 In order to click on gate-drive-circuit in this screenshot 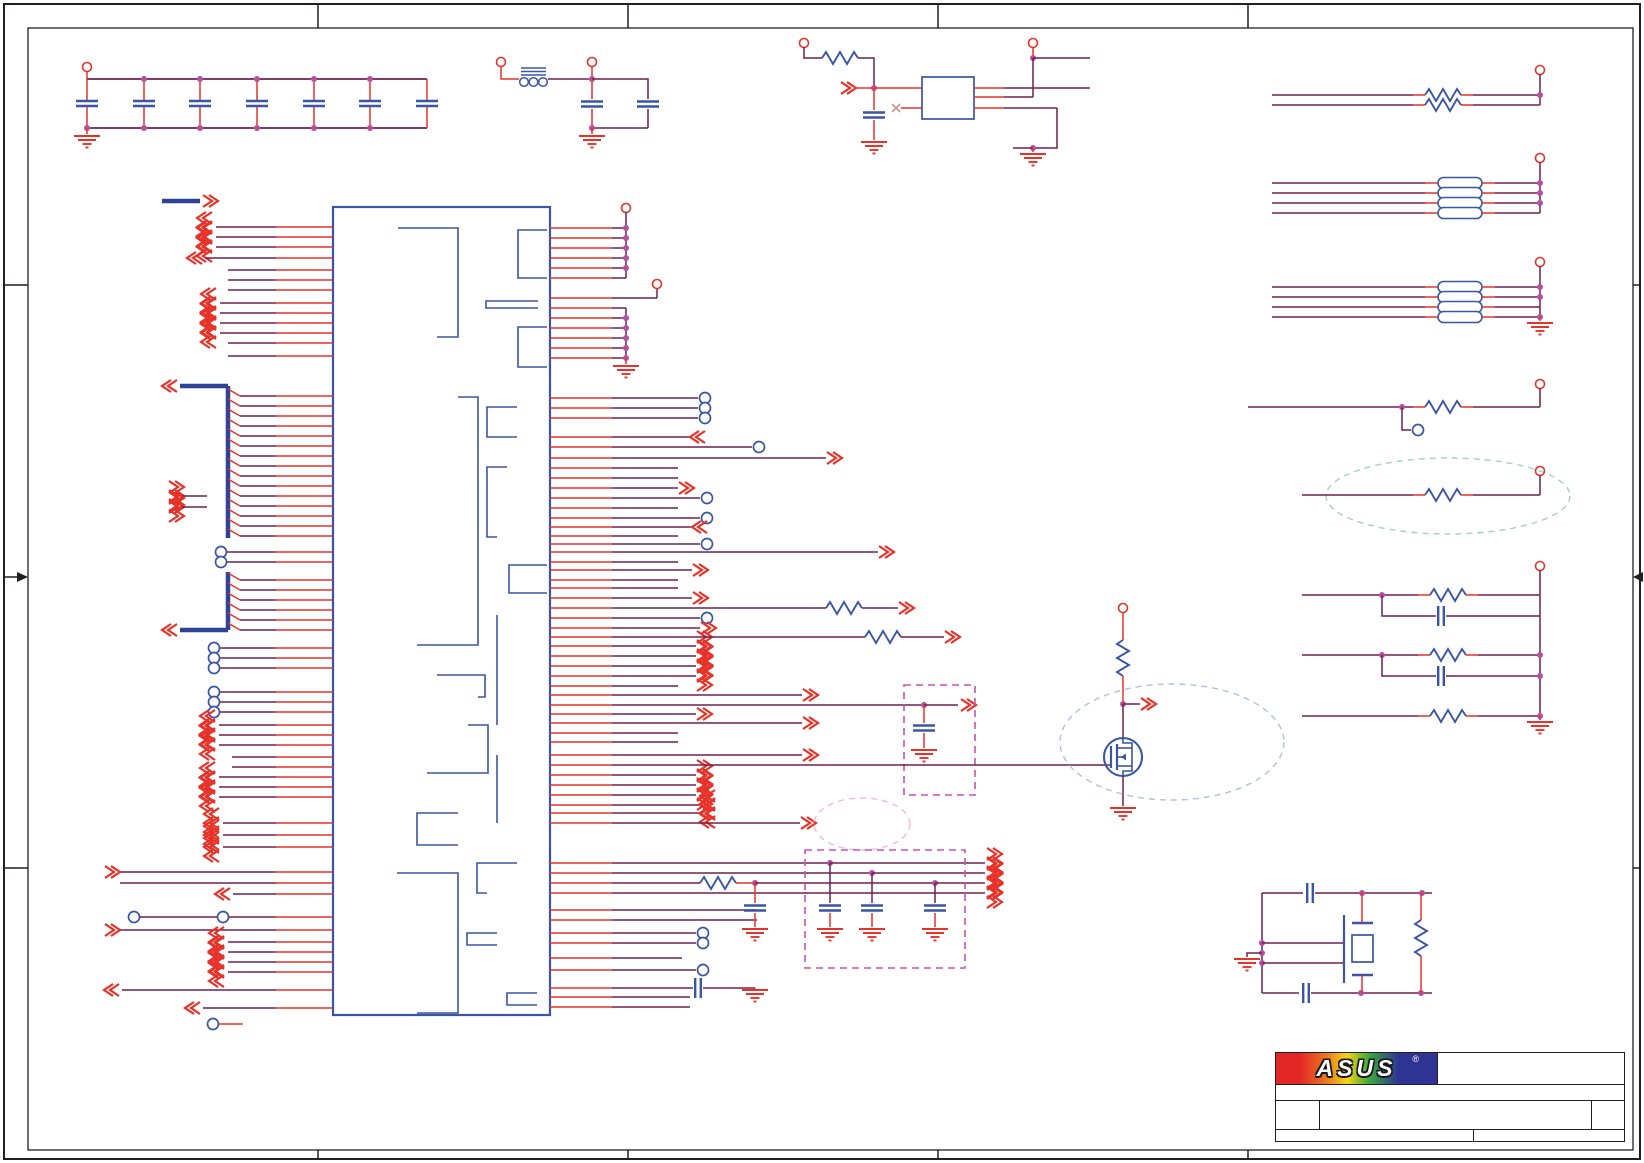, I will do `click(917, 711)`.